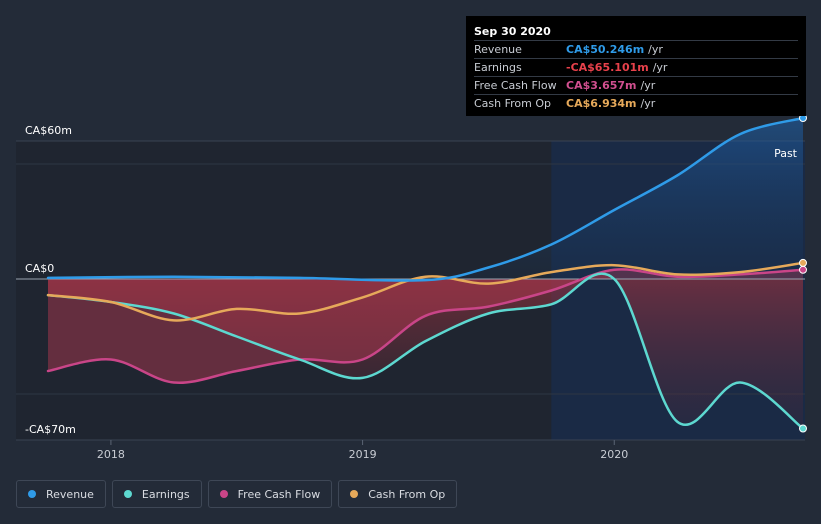 The width and height of the screenshot is (821, 524). Describe the element at coordinates (786, 153) in the screenshot. I see `past-label: Past` at that location.